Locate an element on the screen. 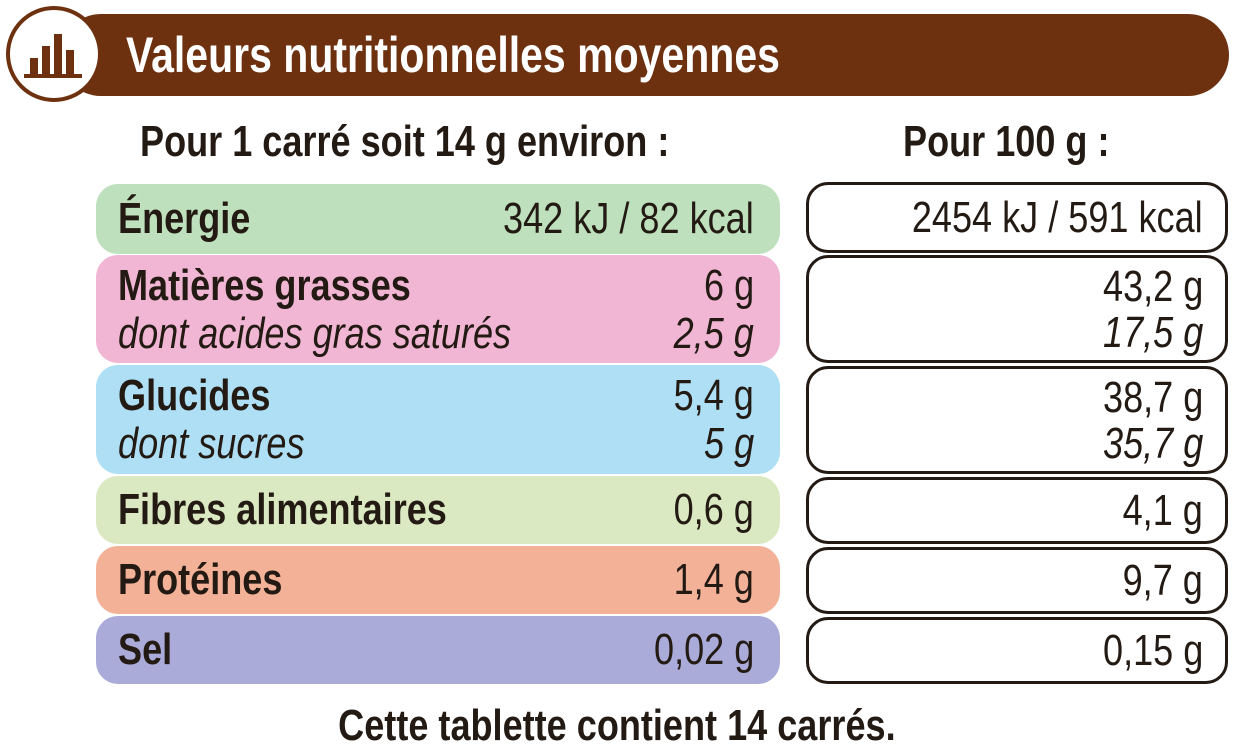 The width and height of the screenshot is (1234, 752). bar-chart-icon is located at coordinates (53, 56).